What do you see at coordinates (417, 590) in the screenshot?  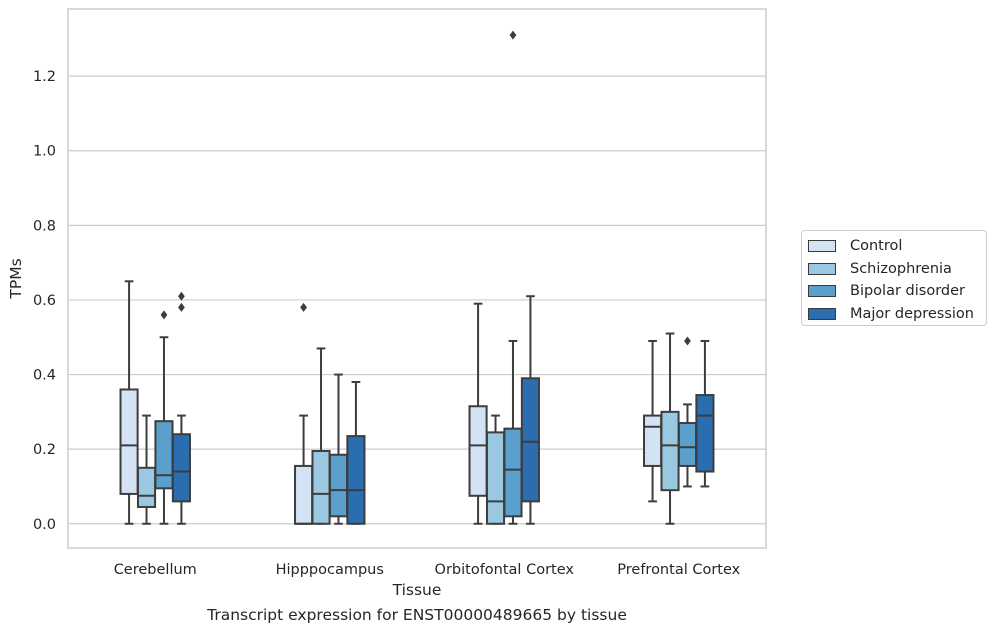 I see `x-axis-label: Tissue` at bounding box center [417, 590].